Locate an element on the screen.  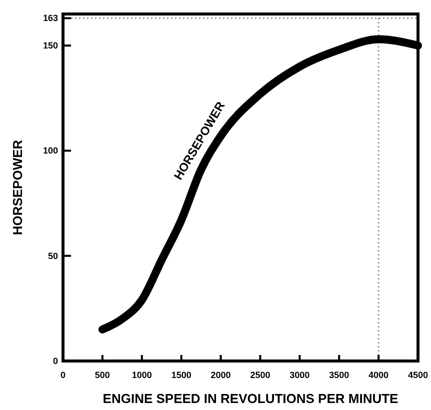
x-tick-label: 3000 is located at coordinates (300, 375).